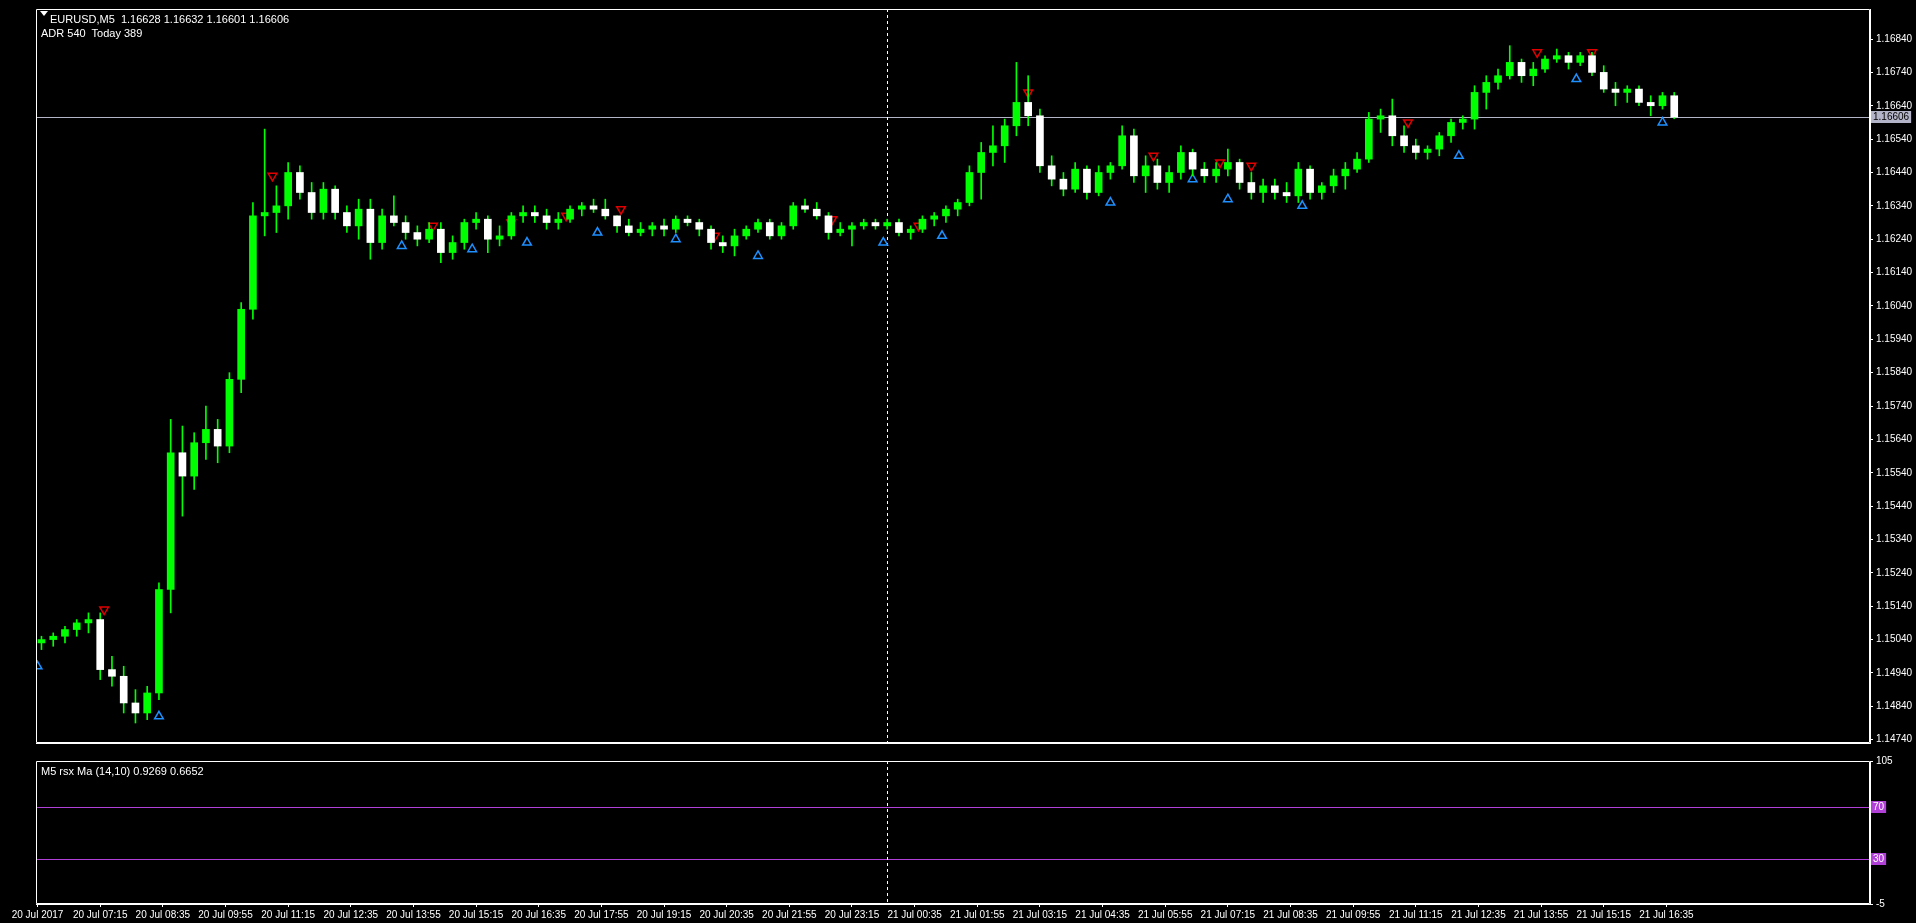 This screenshot has height=923, width=1916. What do you see at coordinates (1894, 272) in the screenshot?
I see `y-tick-label: 1.16140` at bounding box center [1894, 272].